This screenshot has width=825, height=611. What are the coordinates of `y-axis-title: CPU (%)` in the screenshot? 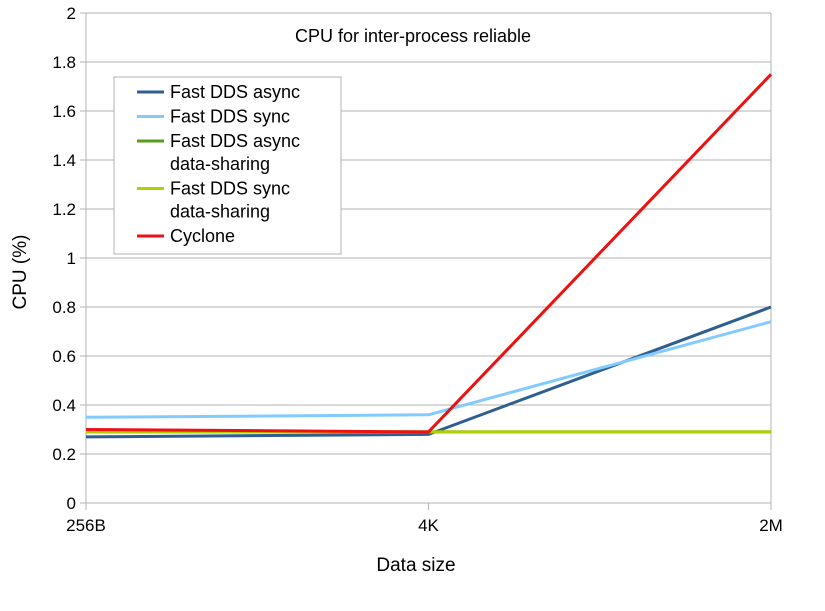 It's located at (20, 272).